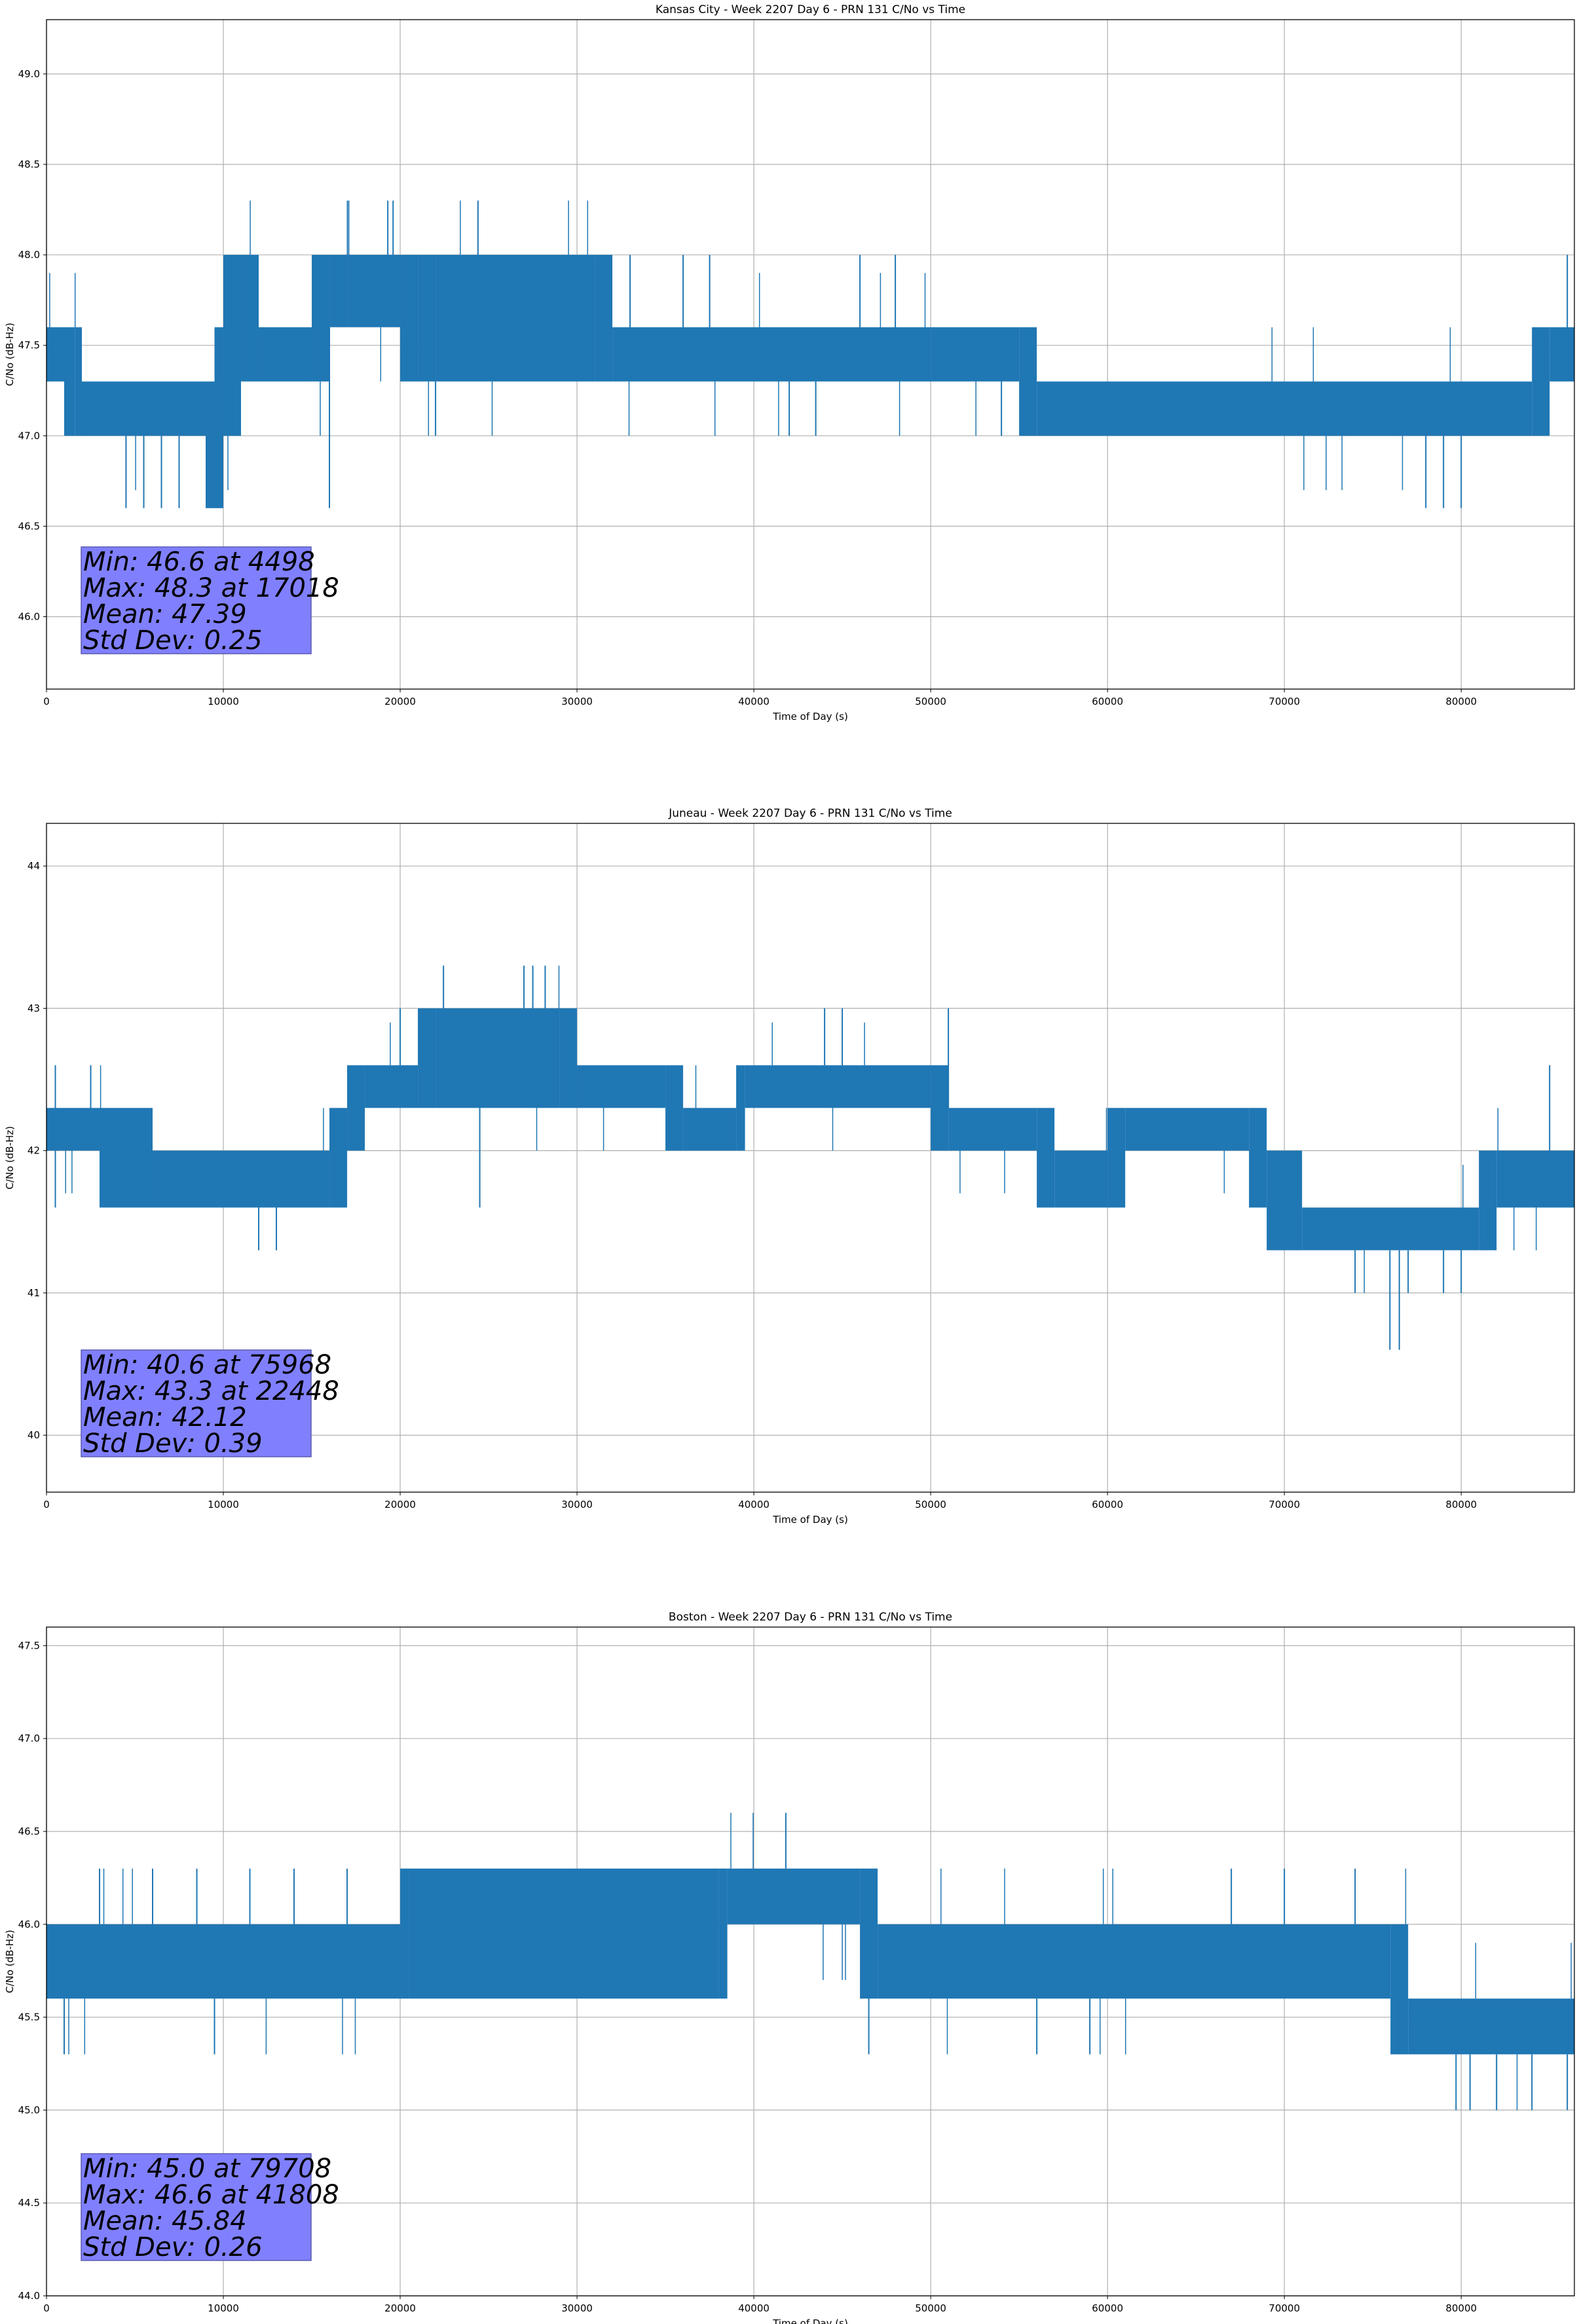 The image size is (1577, 2324). I want to click on y-tick-label: 45.0, so click(29, 2110).